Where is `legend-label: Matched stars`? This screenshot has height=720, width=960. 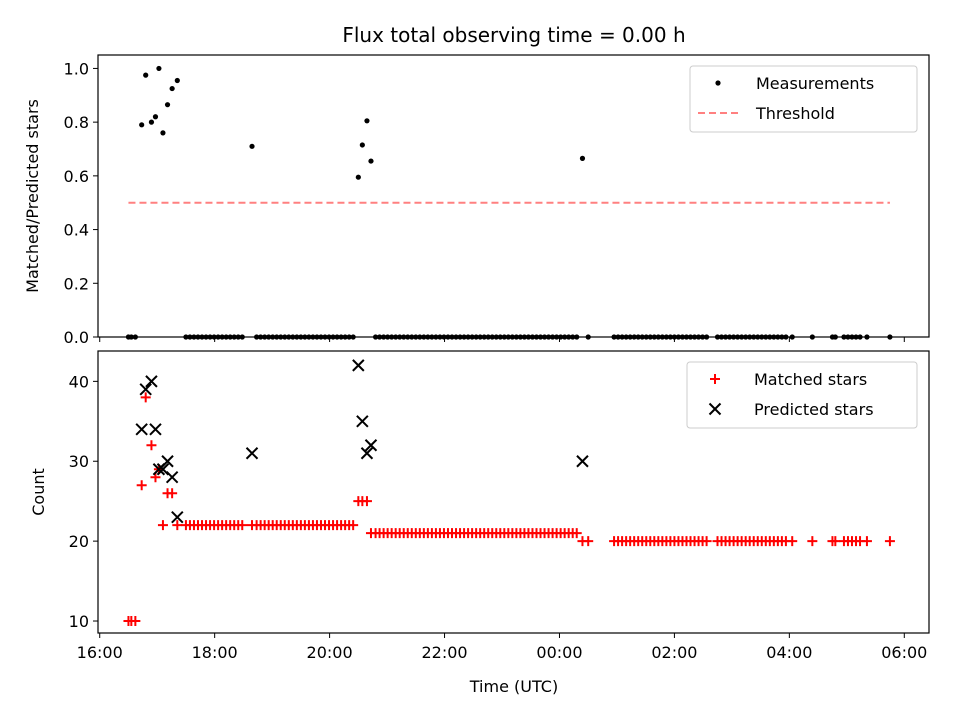 legend-label: Matched stars is located at coordinates (810, 379).